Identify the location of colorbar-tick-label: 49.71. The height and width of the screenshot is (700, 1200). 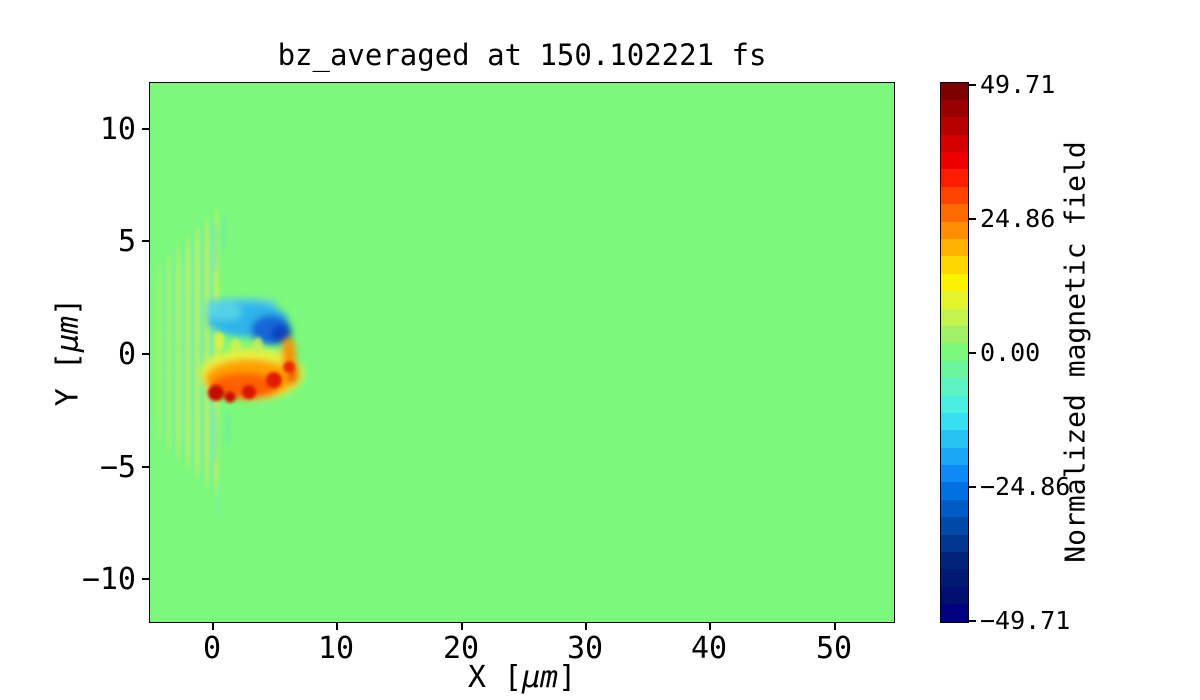
(1018, 84).